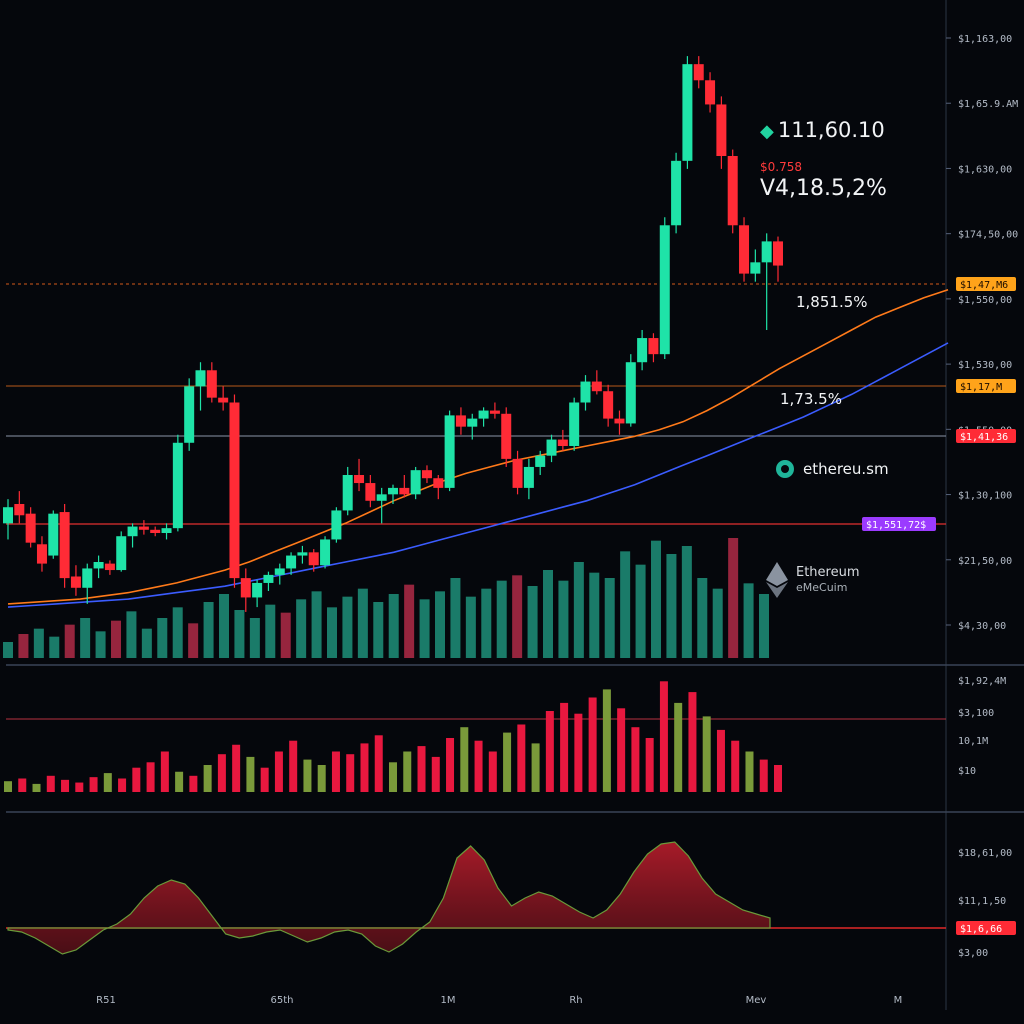 The width and height of the screenshot is (1024, 1024). I want to click on volume-tick-label: $3,100, so click(976, 713).